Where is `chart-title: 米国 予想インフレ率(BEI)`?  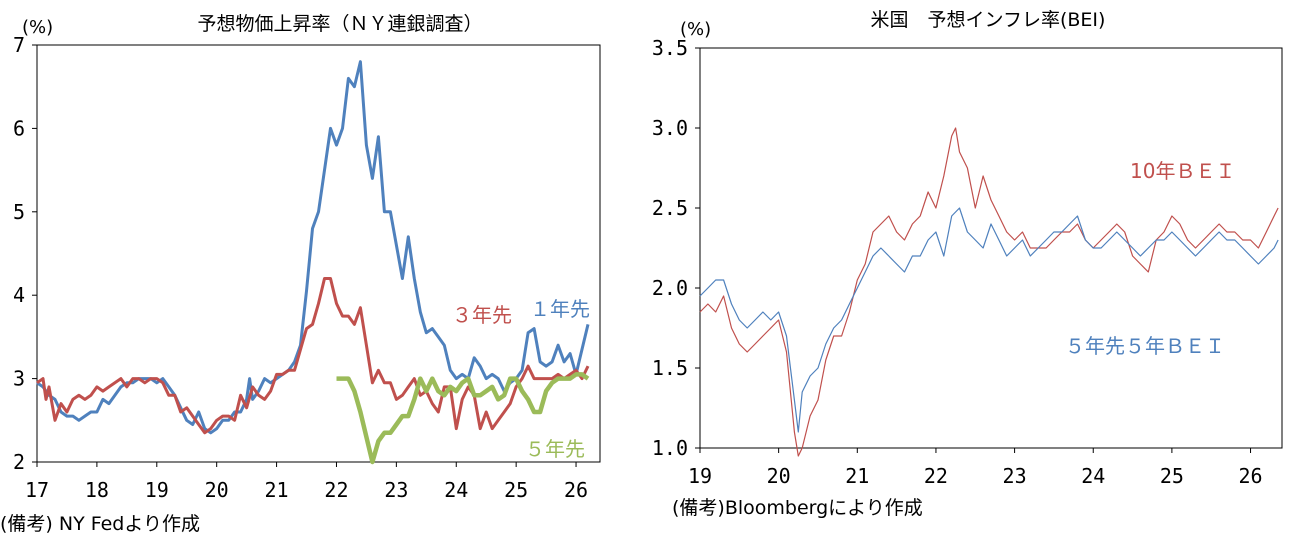
chart-title: 米国 予想インフレ率(BEI) is located at coordinates (988, 20).